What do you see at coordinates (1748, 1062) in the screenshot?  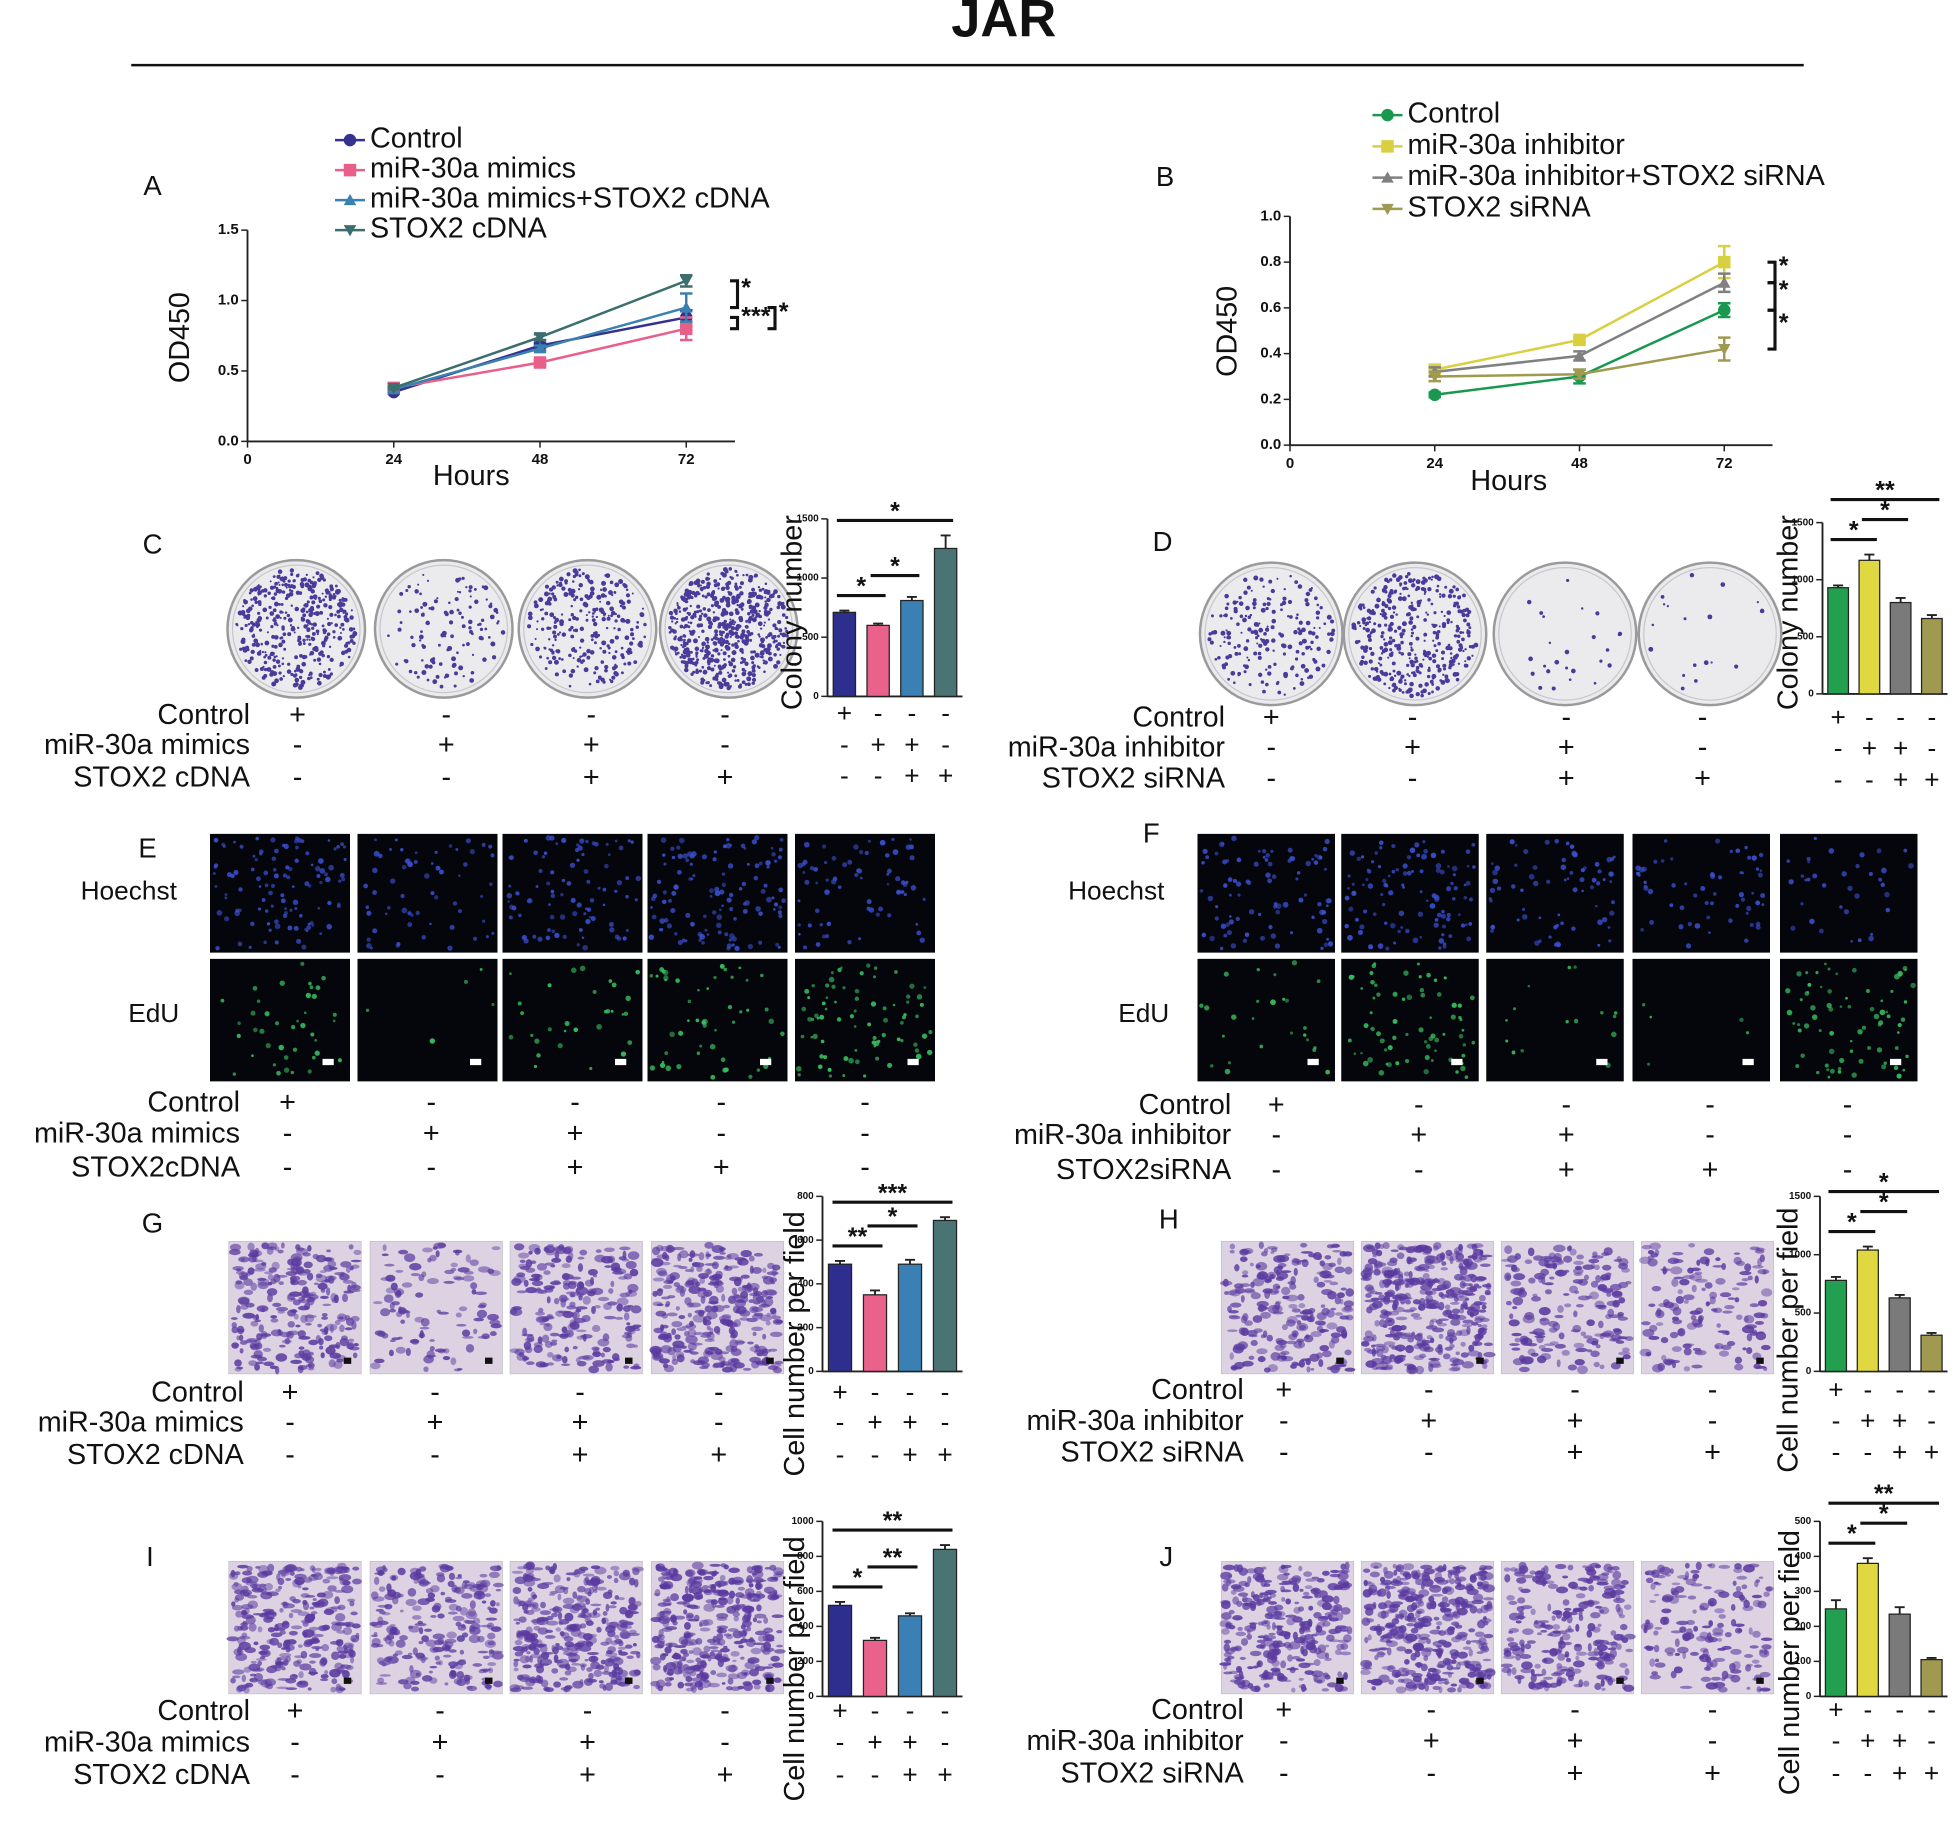 I see `scale-bar` at bounding box center [1748, 1062].